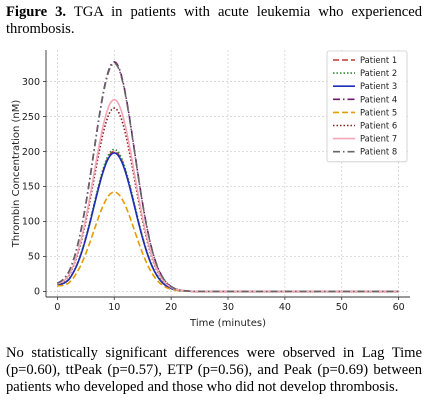 The width and height of the screenshot is (428, 403). What do you see at coordinates (31, 222) in the screenshot?
I see `y-tick-label: 100` at bounding box center [31, 222].